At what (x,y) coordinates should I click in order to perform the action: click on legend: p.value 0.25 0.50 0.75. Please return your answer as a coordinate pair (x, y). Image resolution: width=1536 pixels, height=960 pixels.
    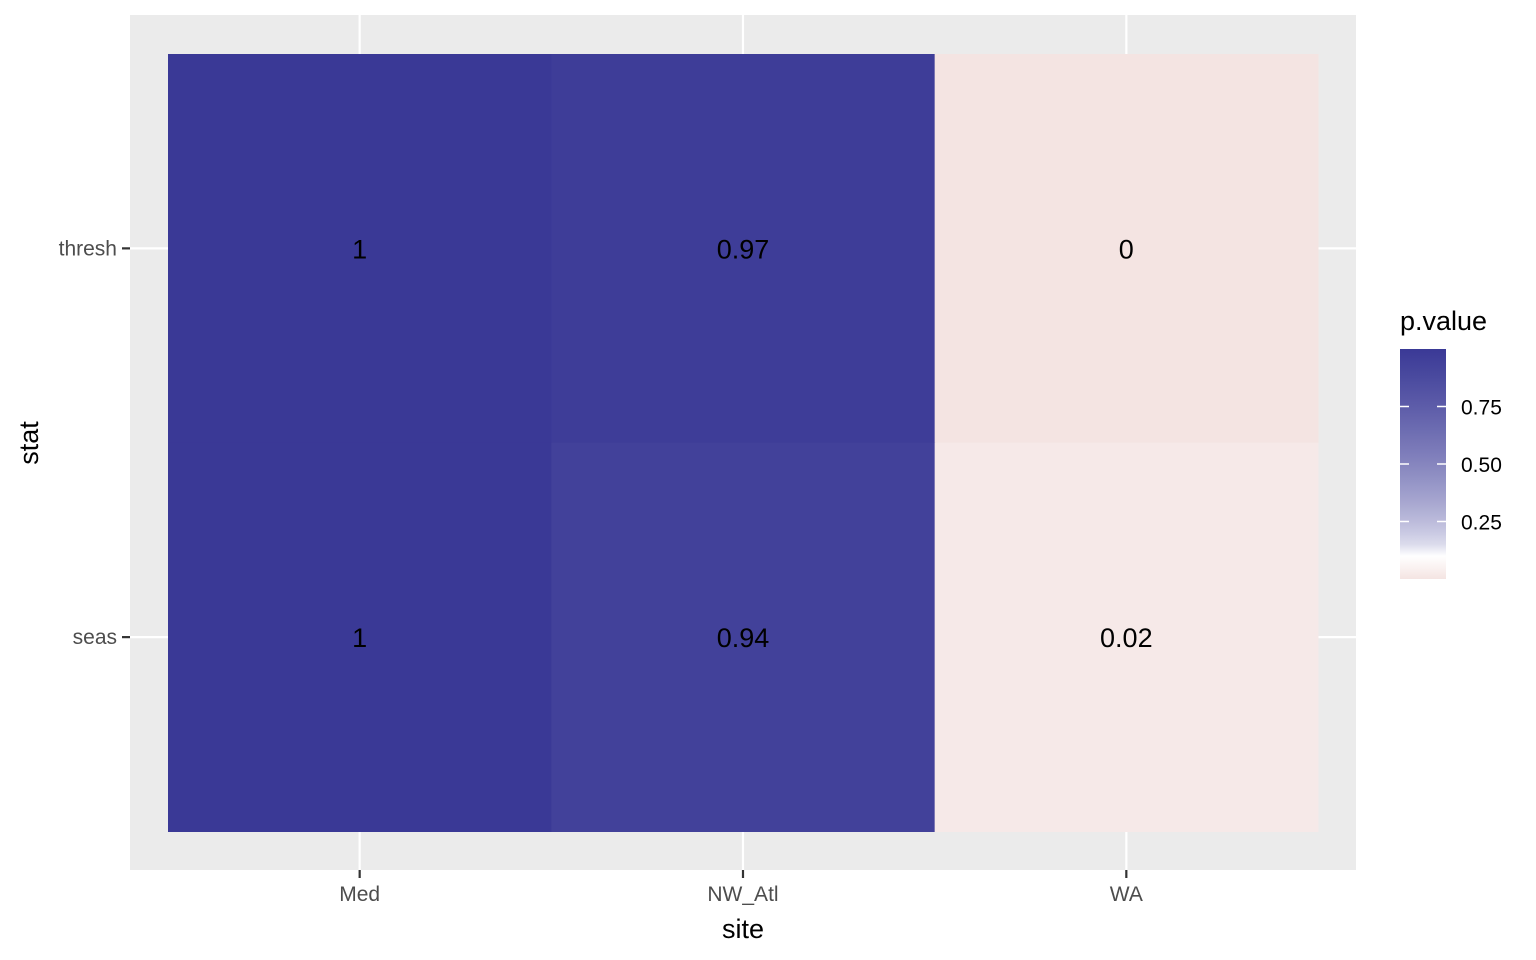
    Looking at the image, I should click on (1451, 442).